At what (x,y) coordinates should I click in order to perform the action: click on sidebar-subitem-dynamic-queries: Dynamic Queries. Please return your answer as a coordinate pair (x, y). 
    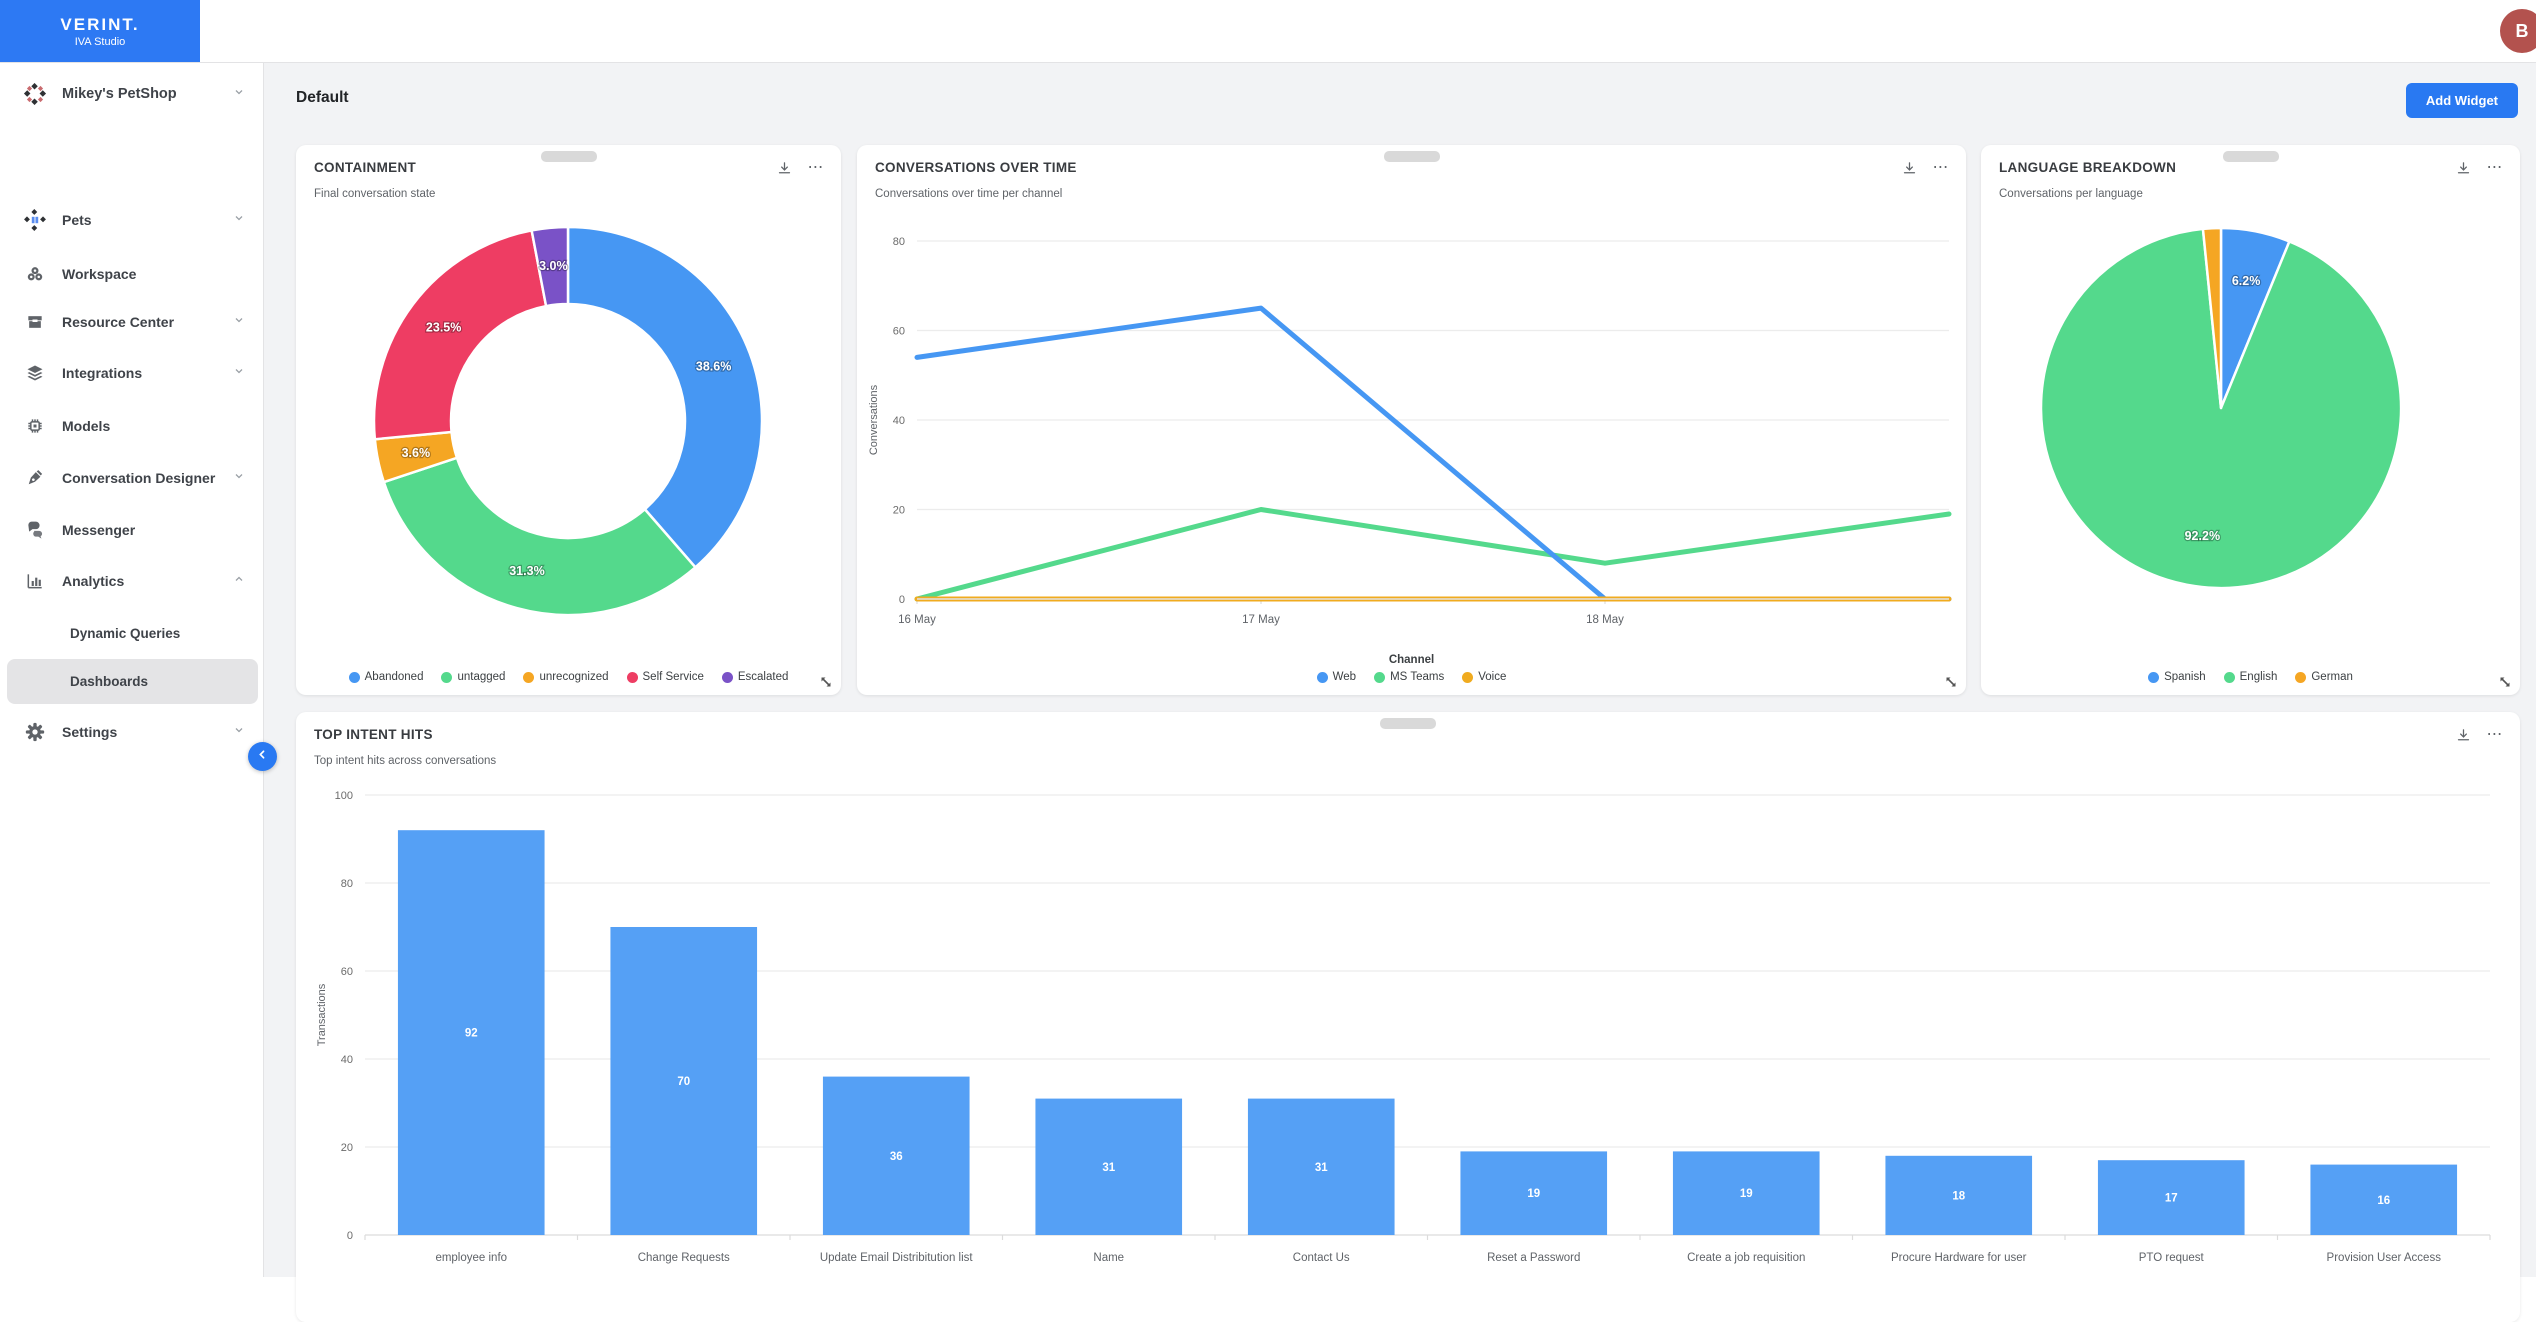
    Looking at the image, I should click on (131, 633).